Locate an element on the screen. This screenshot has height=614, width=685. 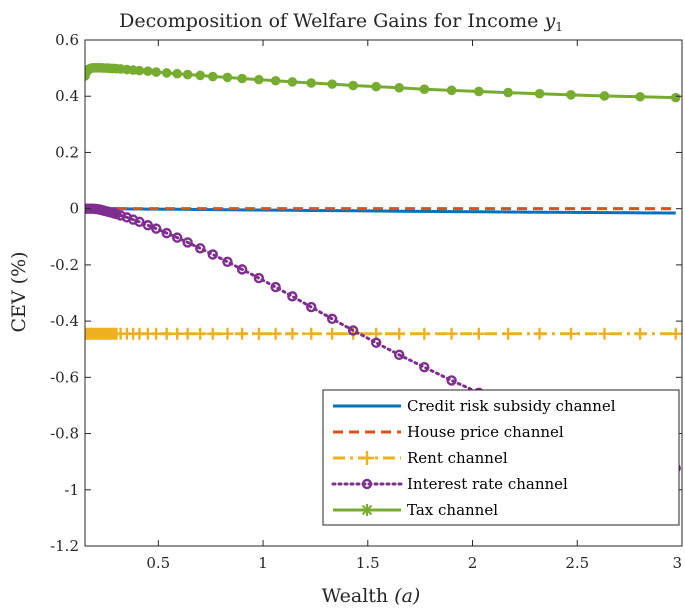
y-tick-label-5: -0.2 is located at coordinates (64, 265).